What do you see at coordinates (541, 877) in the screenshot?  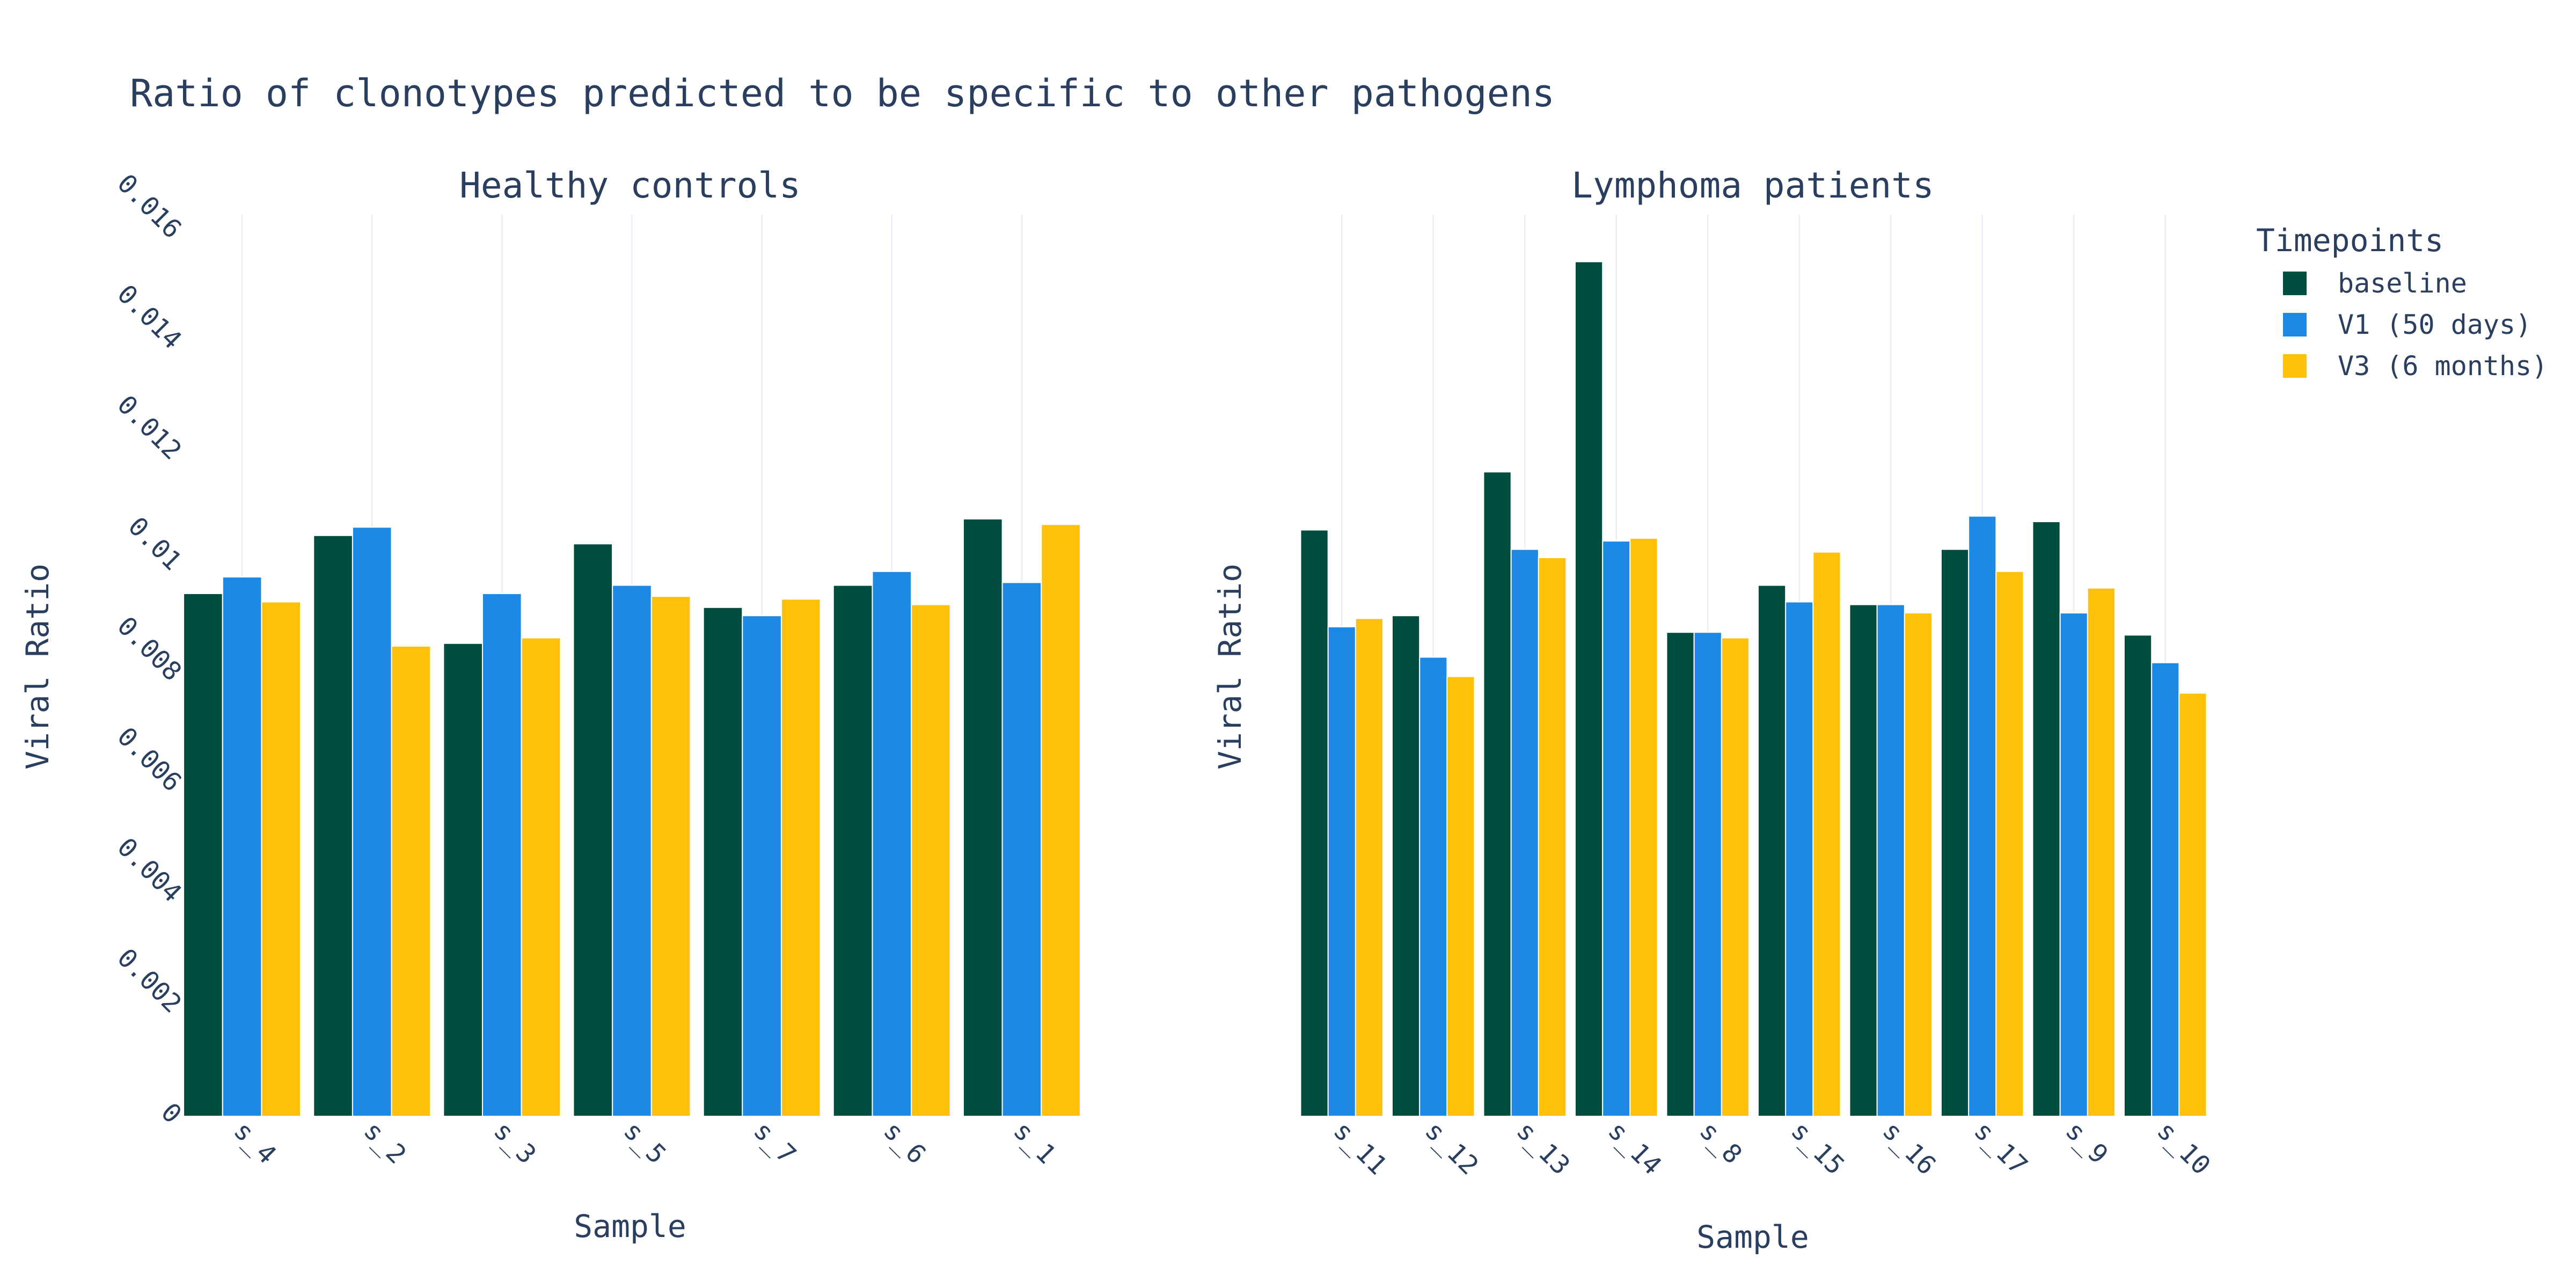 I see `bar-s_3-v3-6-months-` at bounding box center [541, 877].